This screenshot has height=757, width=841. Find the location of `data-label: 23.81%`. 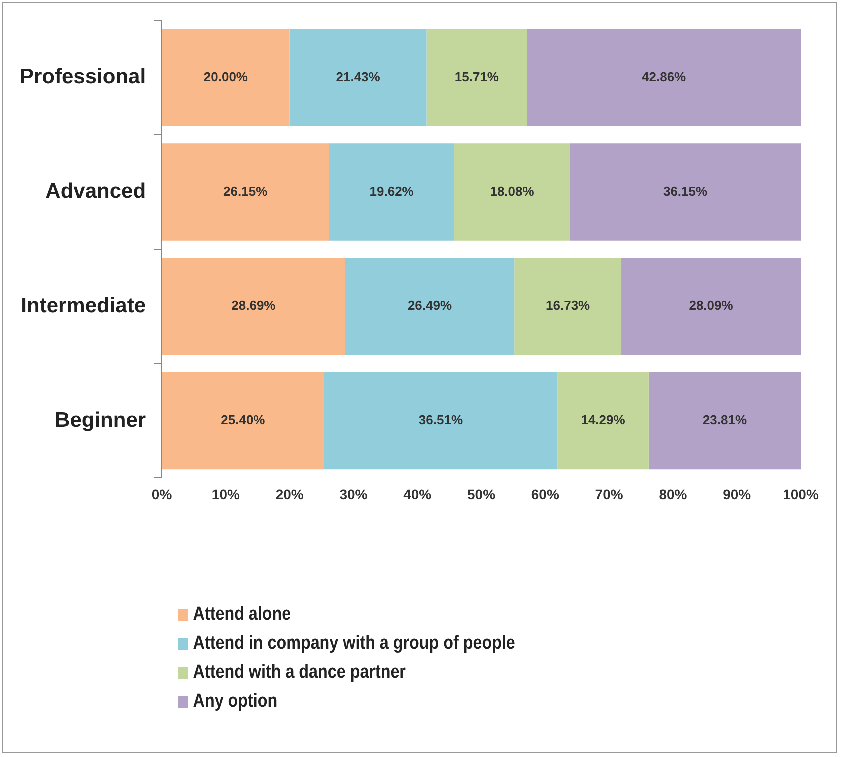

data-label: 23.81% is located at coordinates (725, 420).